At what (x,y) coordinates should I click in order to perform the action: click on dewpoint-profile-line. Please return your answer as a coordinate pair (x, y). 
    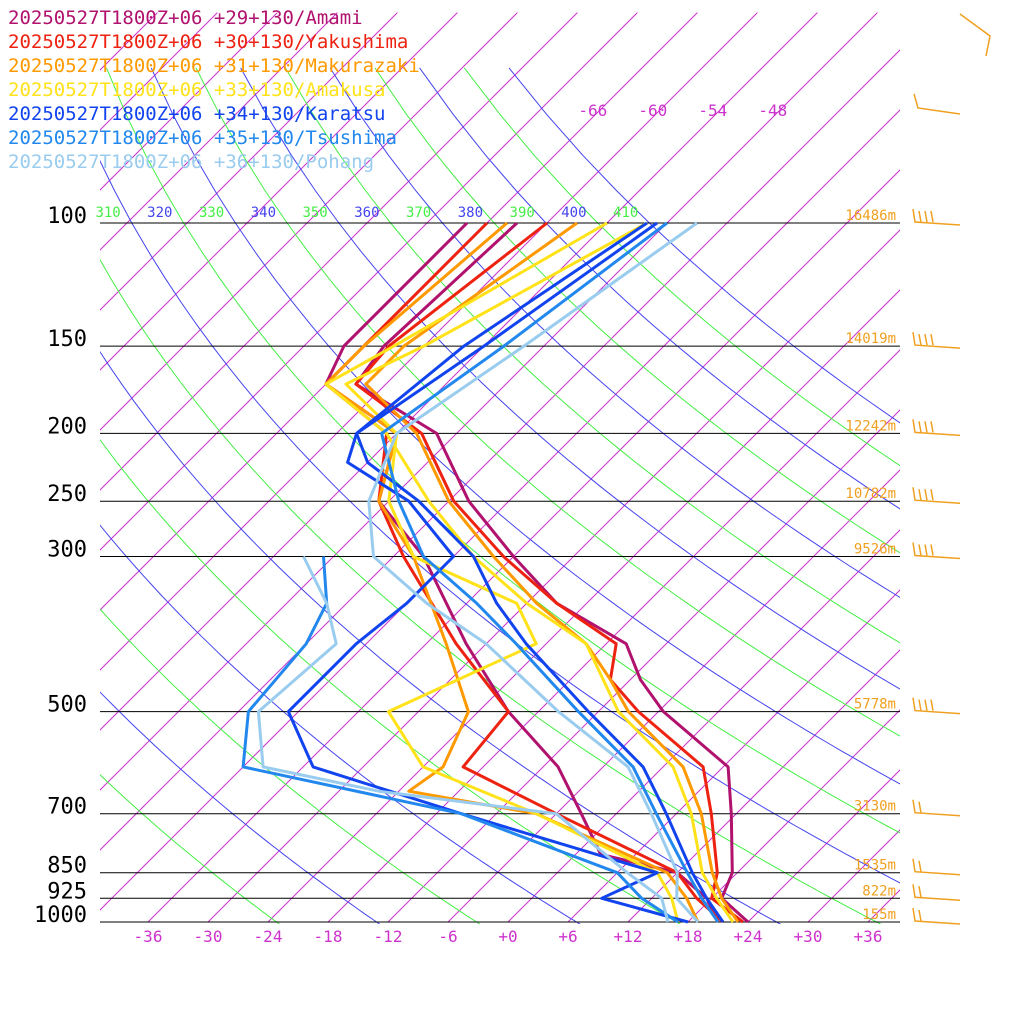
    Looking at the image, I should click on (463, 739).